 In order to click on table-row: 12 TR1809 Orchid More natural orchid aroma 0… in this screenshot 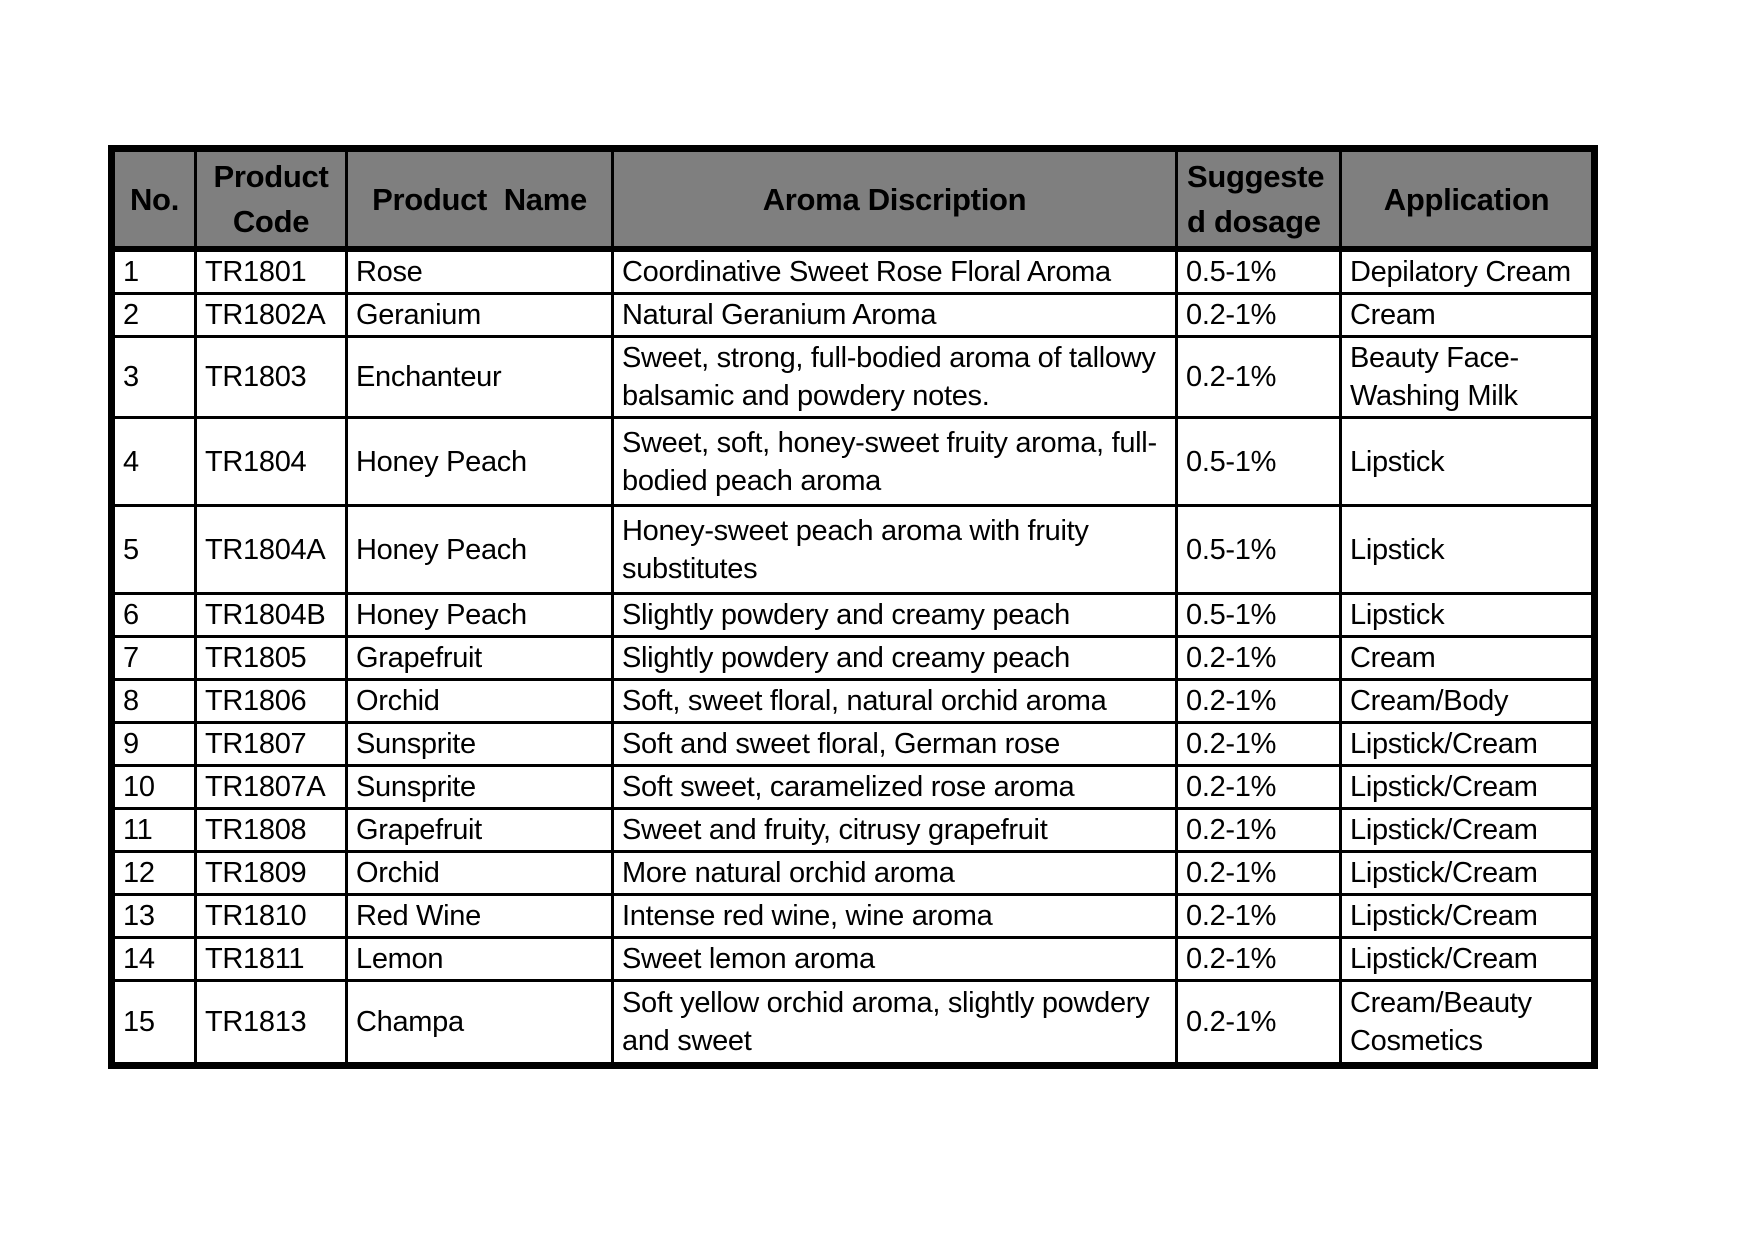, I will do `click(853, 873)`.